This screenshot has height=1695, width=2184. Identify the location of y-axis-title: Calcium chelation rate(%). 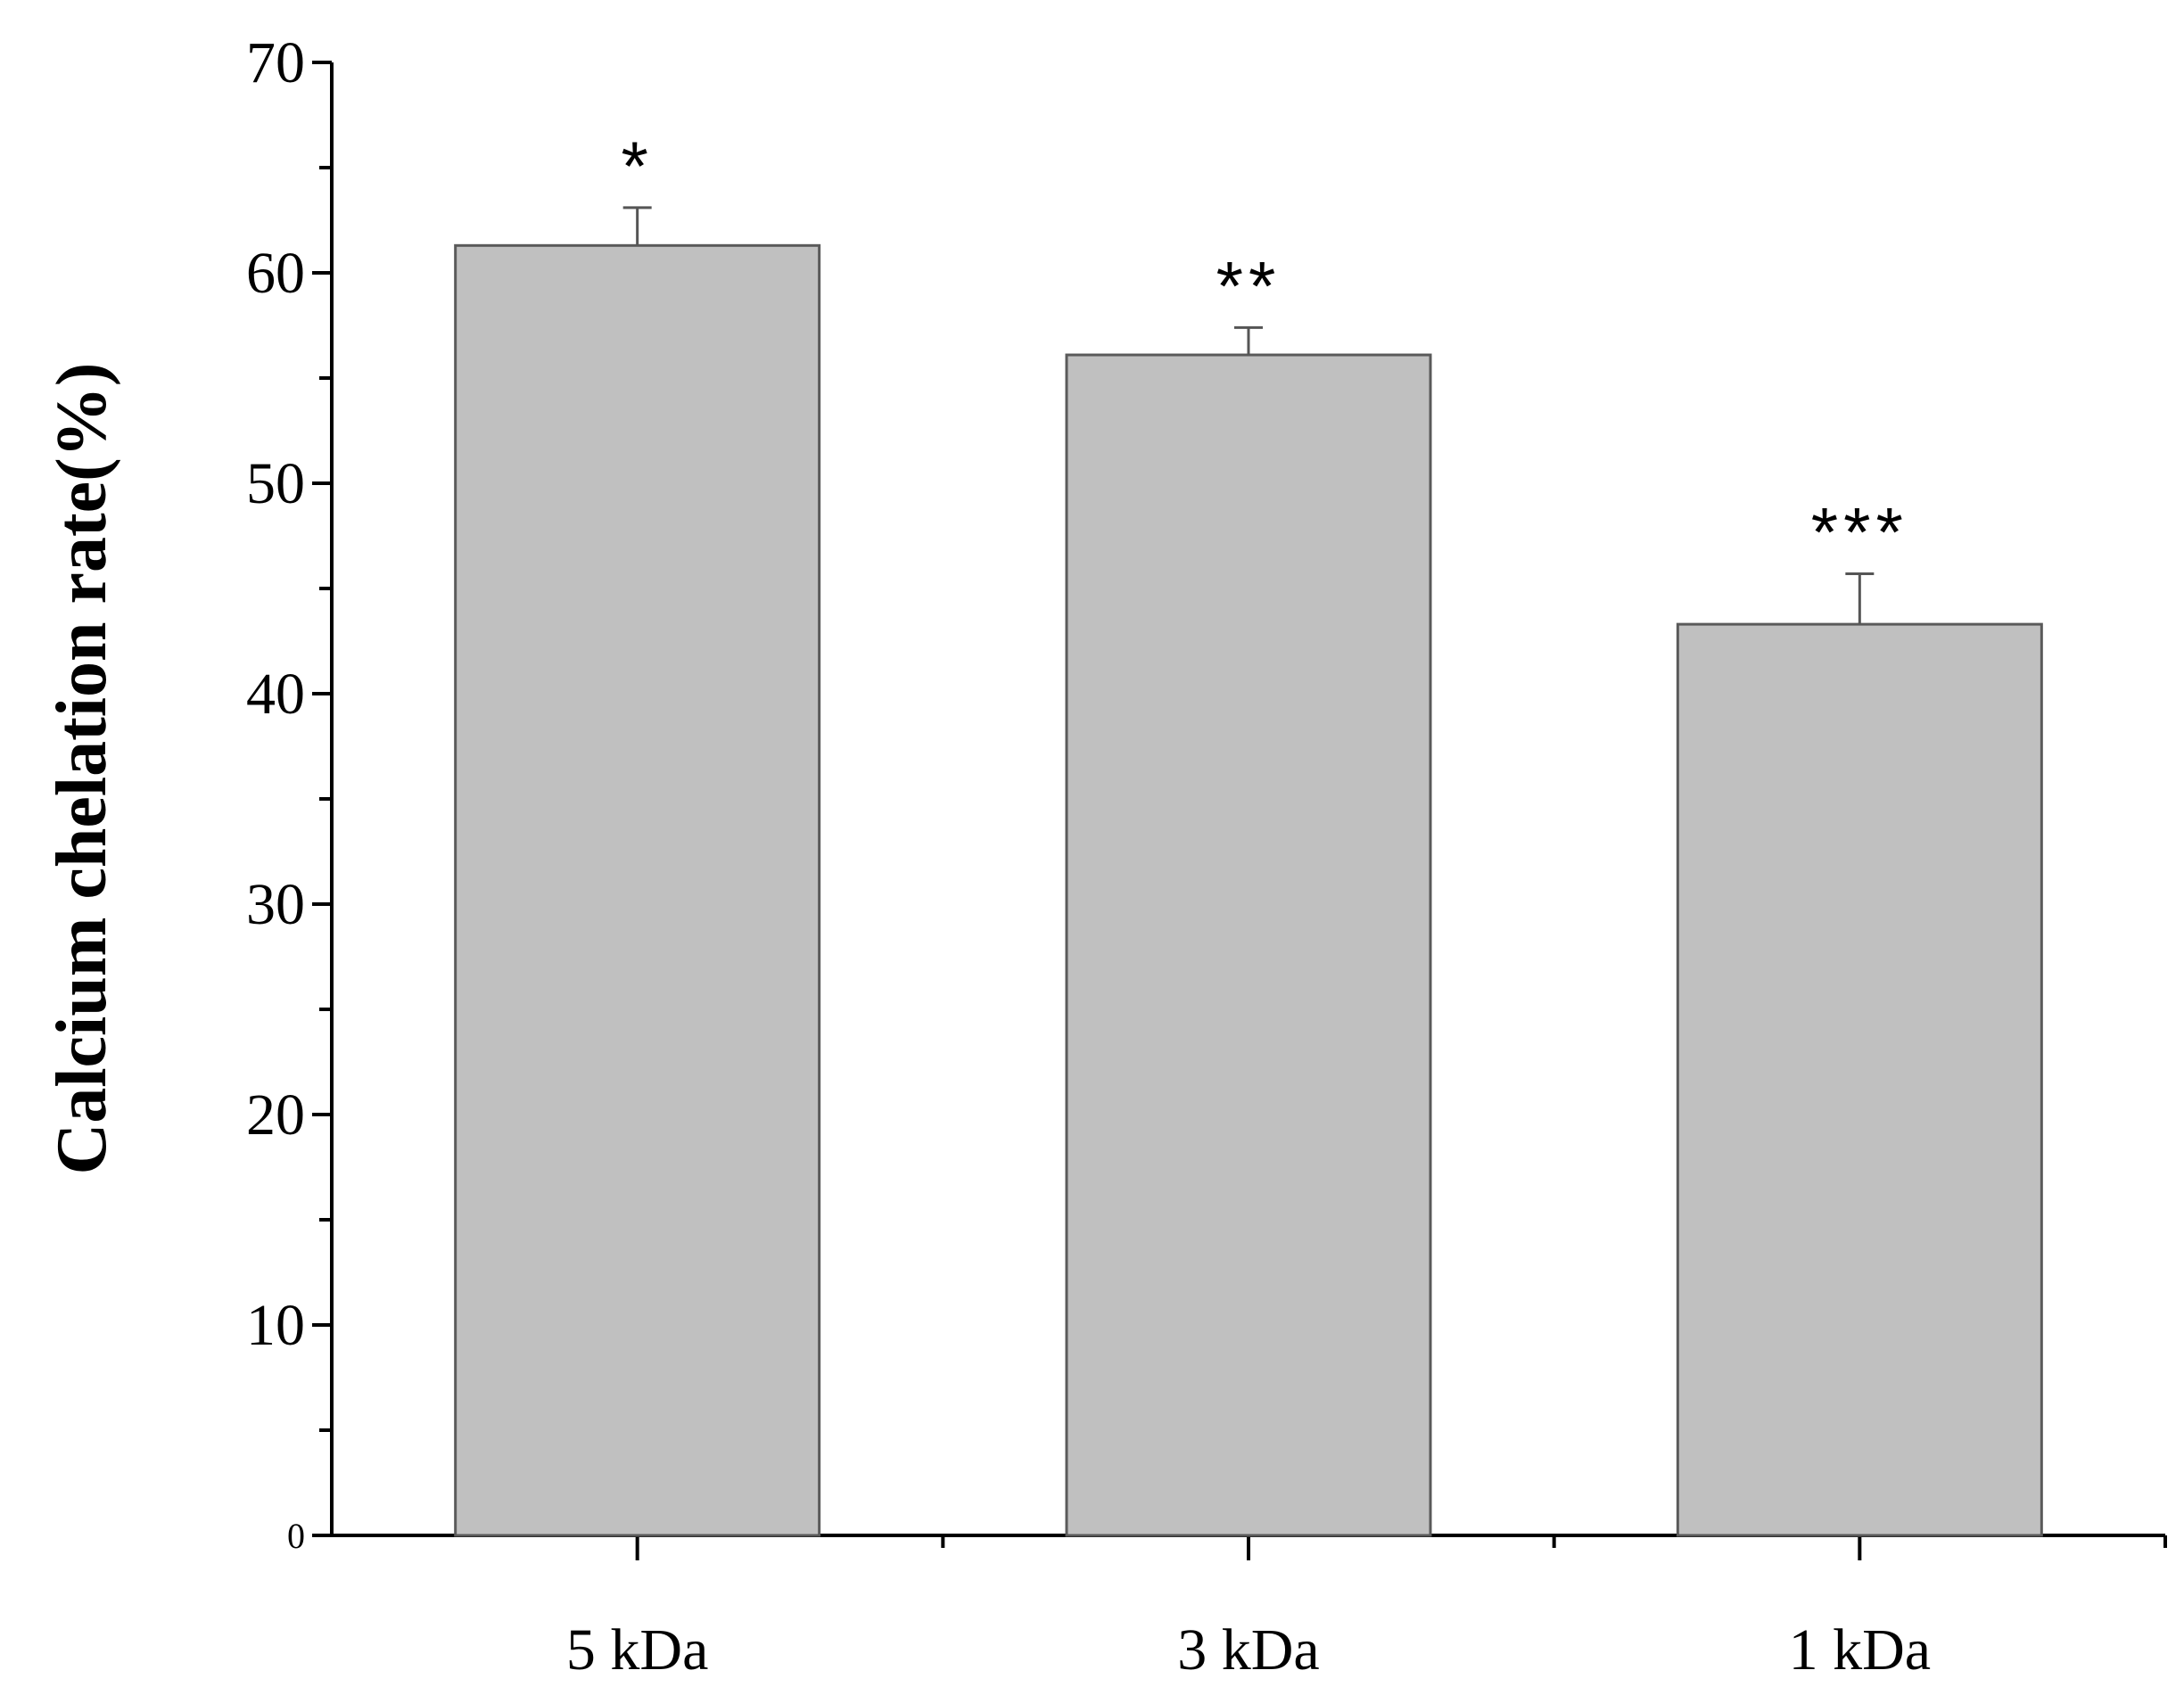
(82, 769).